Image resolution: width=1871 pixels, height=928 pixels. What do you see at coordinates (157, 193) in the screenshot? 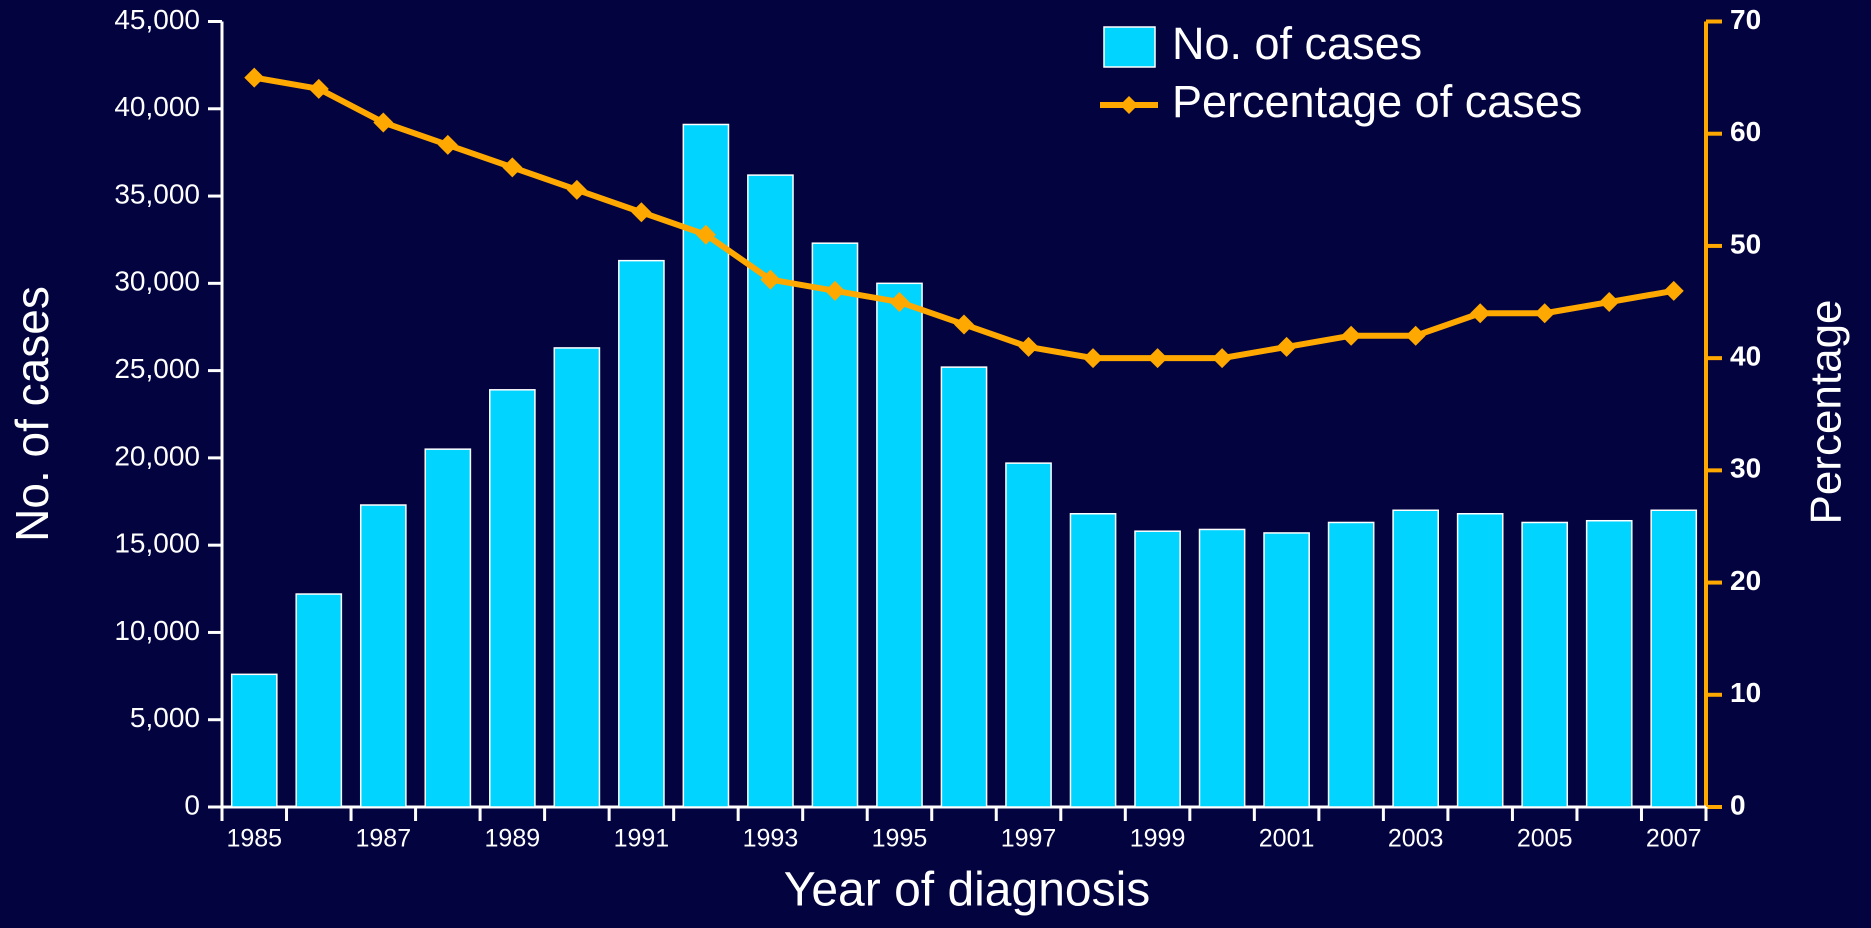
I see `y-tick-label: 35,000` at bounding box center [157, 193].